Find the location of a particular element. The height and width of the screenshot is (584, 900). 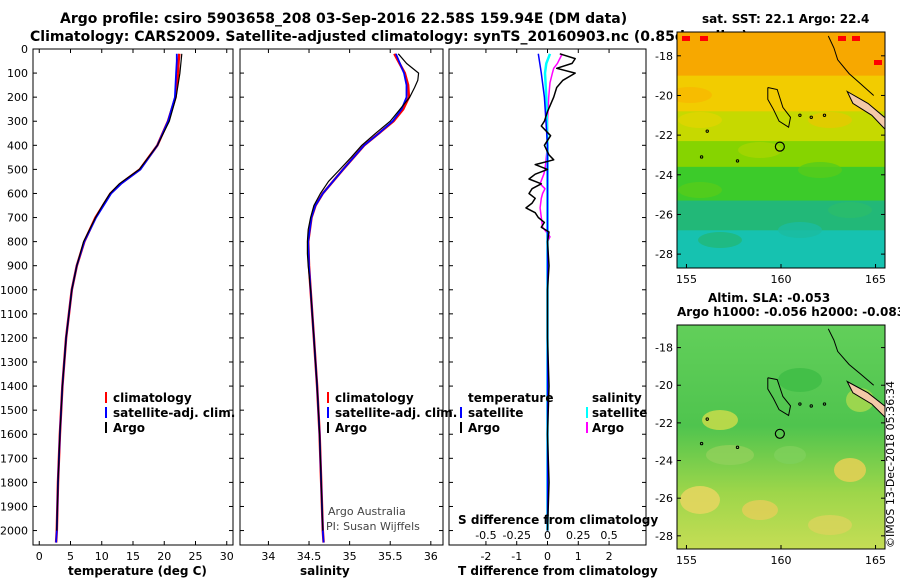

sst-band is located at coordinates (781, 154).